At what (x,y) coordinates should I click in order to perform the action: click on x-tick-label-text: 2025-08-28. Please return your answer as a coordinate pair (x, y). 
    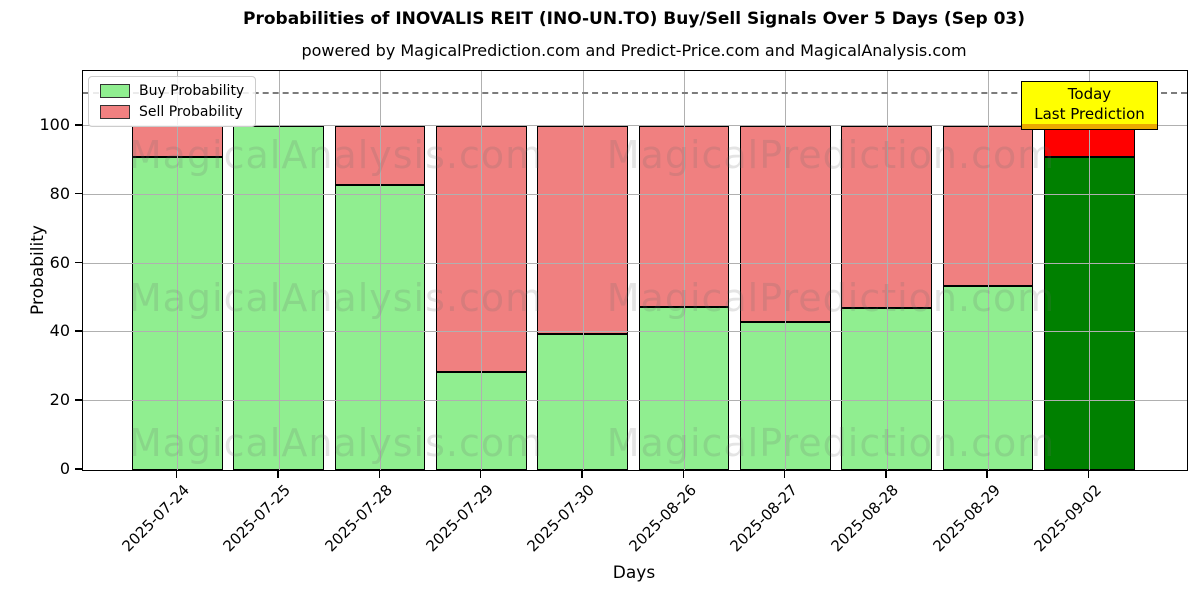
    Looking at the image, I should click on (865, 518).